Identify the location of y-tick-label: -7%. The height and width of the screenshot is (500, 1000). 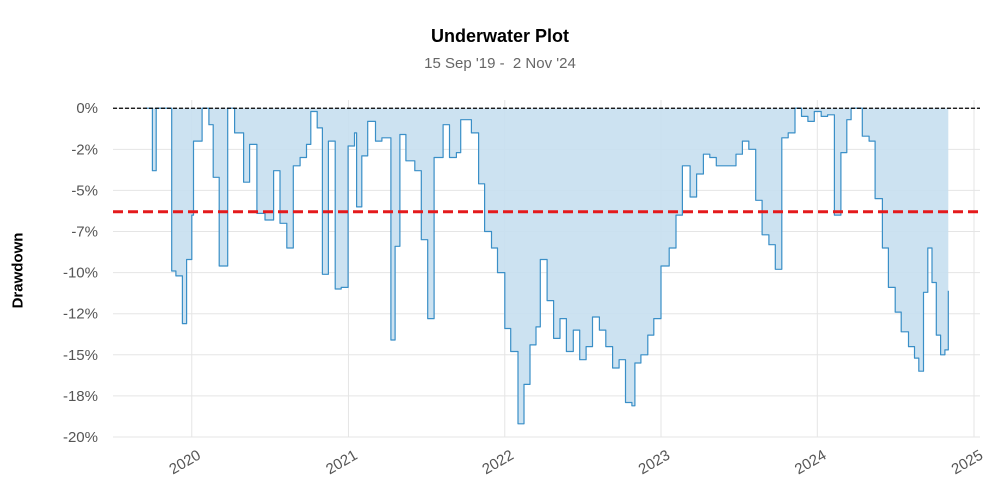
(84, 232).